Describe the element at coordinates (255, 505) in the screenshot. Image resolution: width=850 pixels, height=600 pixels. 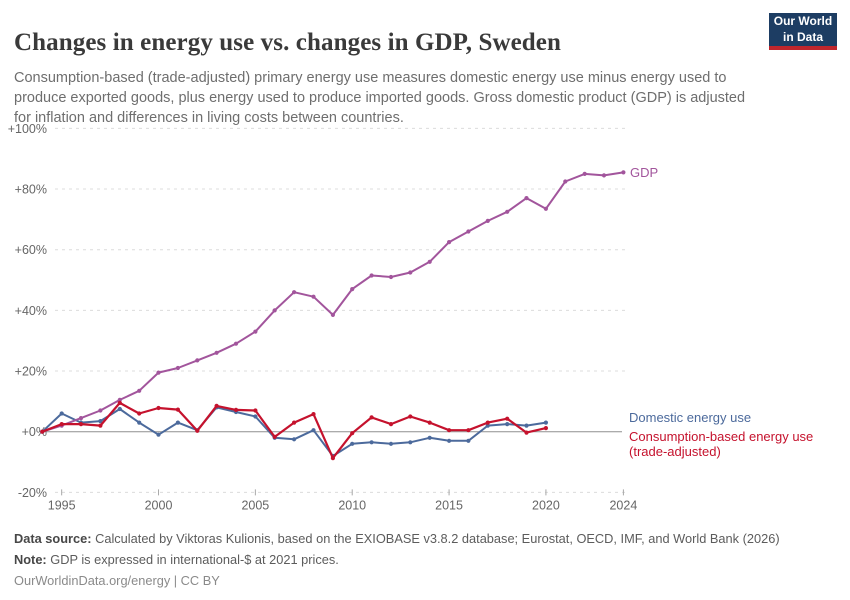
I see `x-axis-label: 2005` at that location.